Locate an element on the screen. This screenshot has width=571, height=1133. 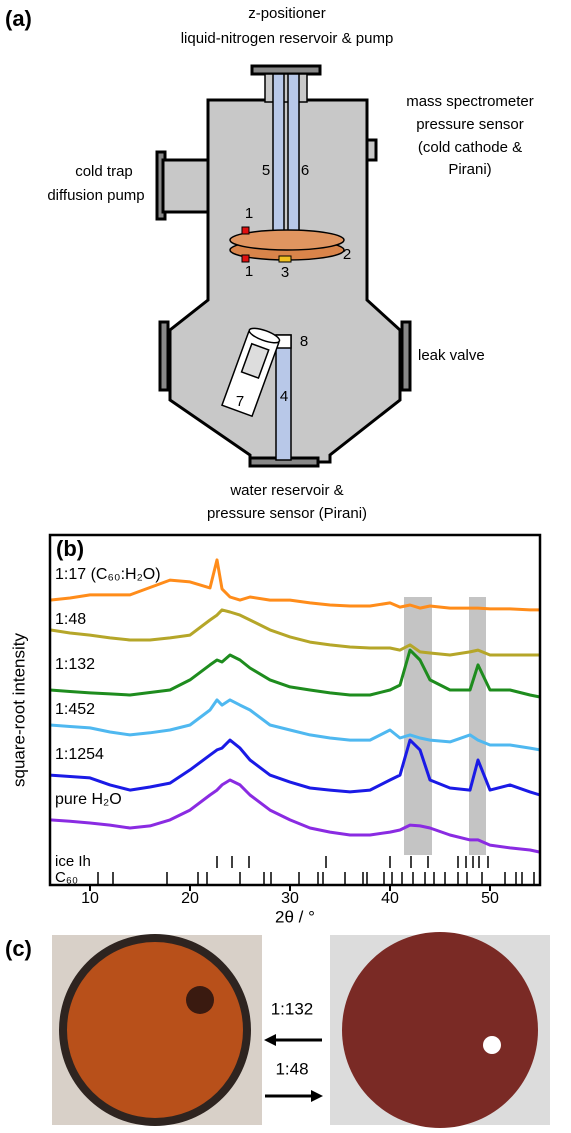
evaporator-coil is located at coordinates (255, 361).